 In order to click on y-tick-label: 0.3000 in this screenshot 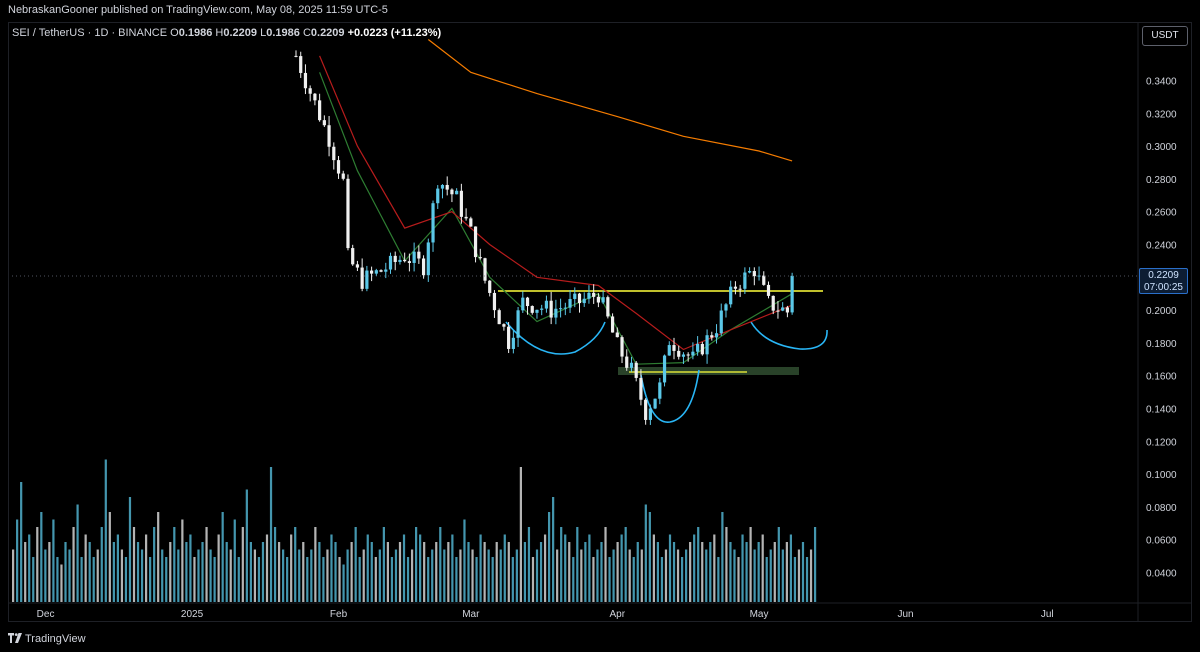, I will do `click(1161, 147)`.